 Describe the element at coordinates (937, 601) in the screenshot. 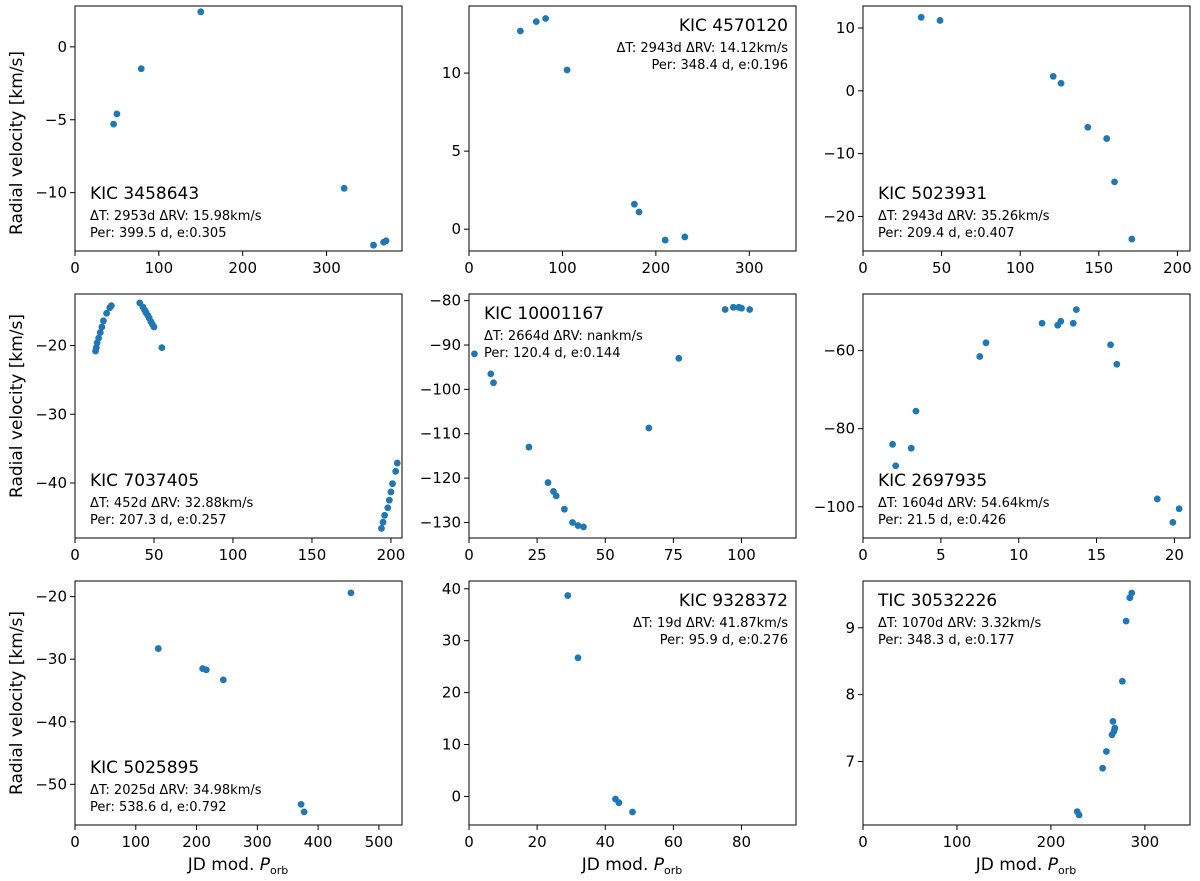

I see `star-name: TIC 30532226` at that location.